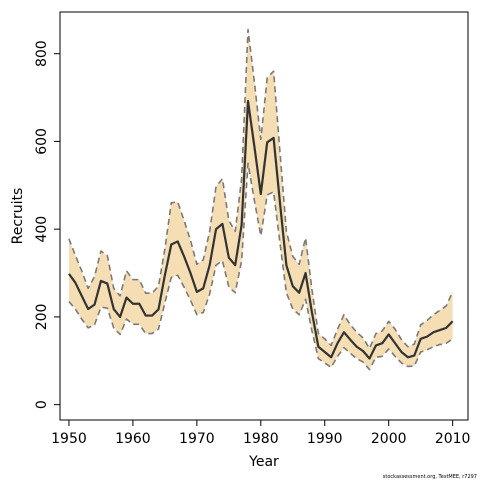  What do you see at coordinates (197, 439) in the screenshot?
I see `x-tick-label: 1970` at bounding box center [197, 439].